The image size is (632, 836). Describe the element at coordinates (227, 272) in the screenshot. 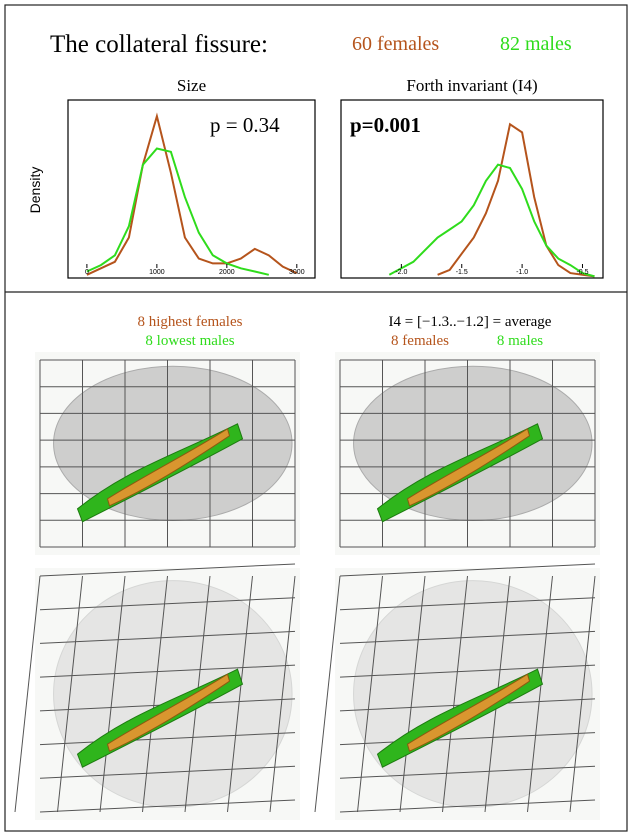

I see `x-tick-label: 2000` at that location.